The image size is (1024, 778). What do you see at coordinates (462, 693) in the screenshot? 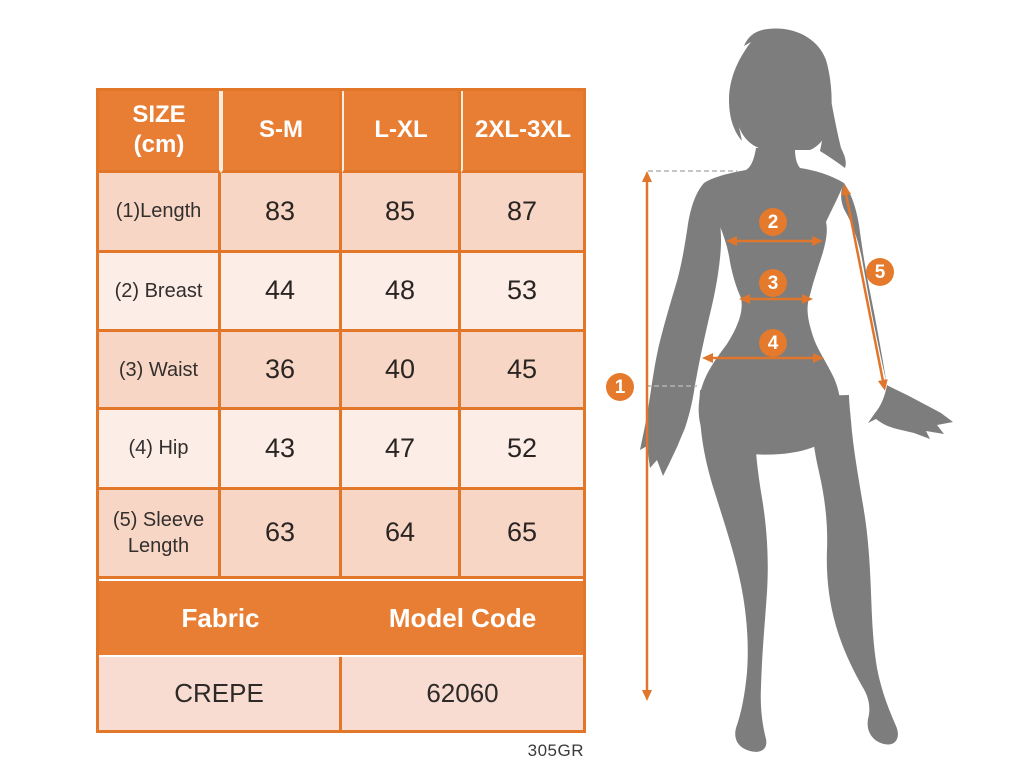
I see `model-code-value: 62060` at bounding box center [462, 693].